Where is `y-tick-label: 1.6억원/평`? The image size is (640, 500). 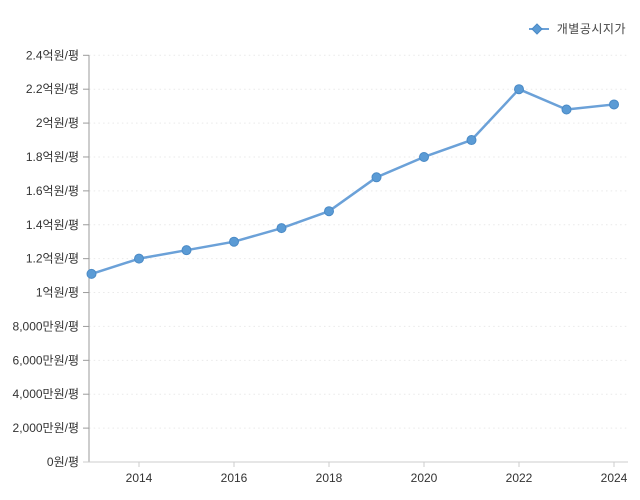
y-tick-label: 1.6억원/평 is located at coordinates (52, 191).